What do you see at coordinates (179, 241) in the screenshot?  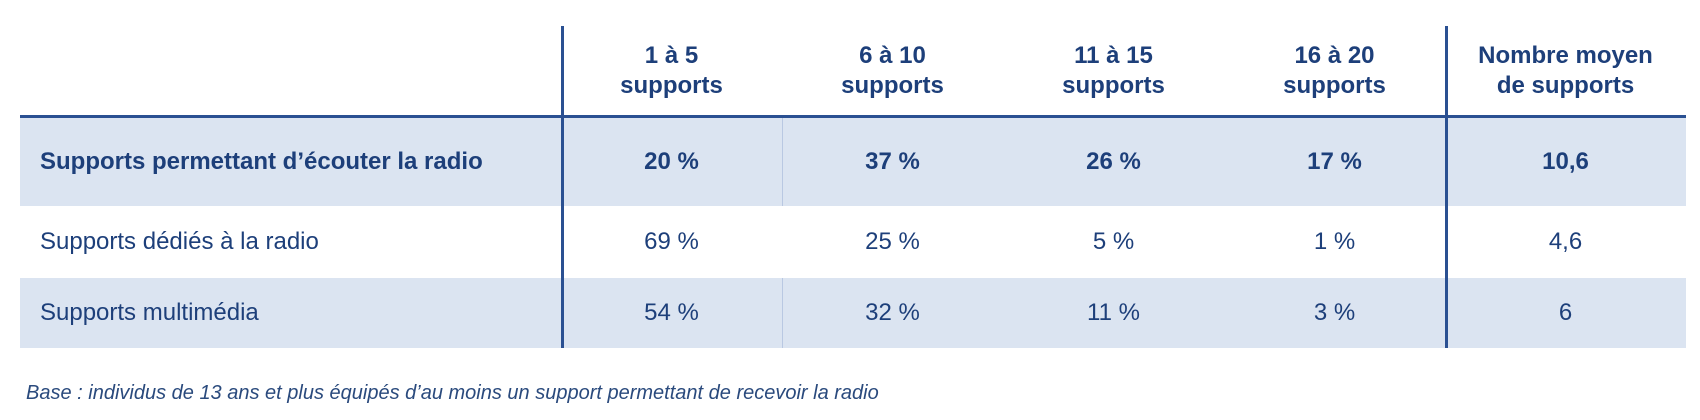 I see `row-label: Supports dédiés à la radio` at bounding box center [179, 241].